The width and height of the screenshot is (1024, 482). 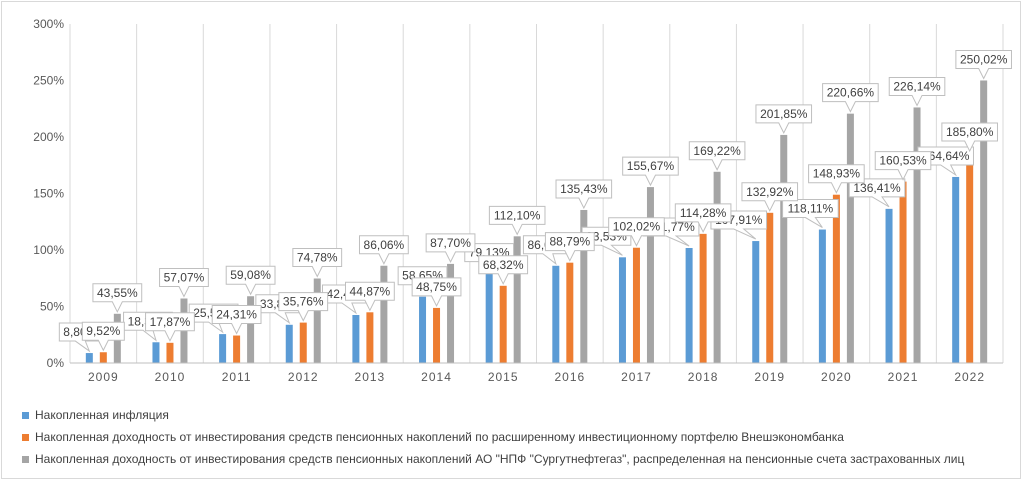 What do you see at coordinates (703, 377) in the screenshot?
I see `x-tick-label: 2018` at bounding box center [703, 377].